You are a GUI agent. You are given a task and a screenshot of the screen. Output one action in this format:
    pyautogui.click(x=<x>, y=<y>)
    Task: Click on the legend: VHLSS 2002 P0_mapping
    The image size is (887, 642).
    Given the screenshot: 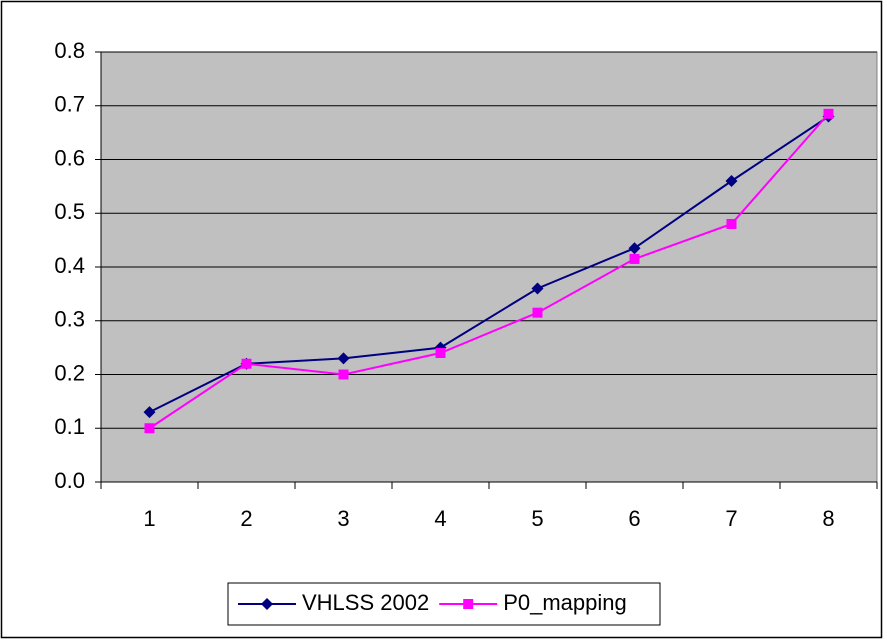 What is the action you would take?
    pyautogui.click(x=444, y=604)
    